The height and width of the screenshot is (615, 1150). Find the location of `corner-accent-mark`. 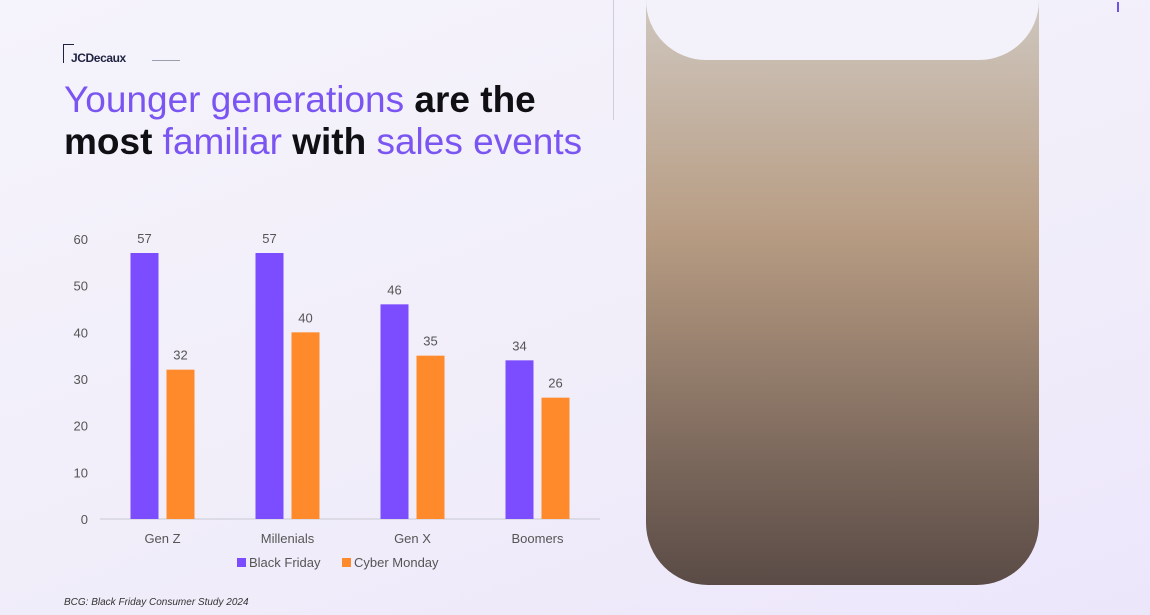

corner-accent-mark is located at coordinates (1118, 7).